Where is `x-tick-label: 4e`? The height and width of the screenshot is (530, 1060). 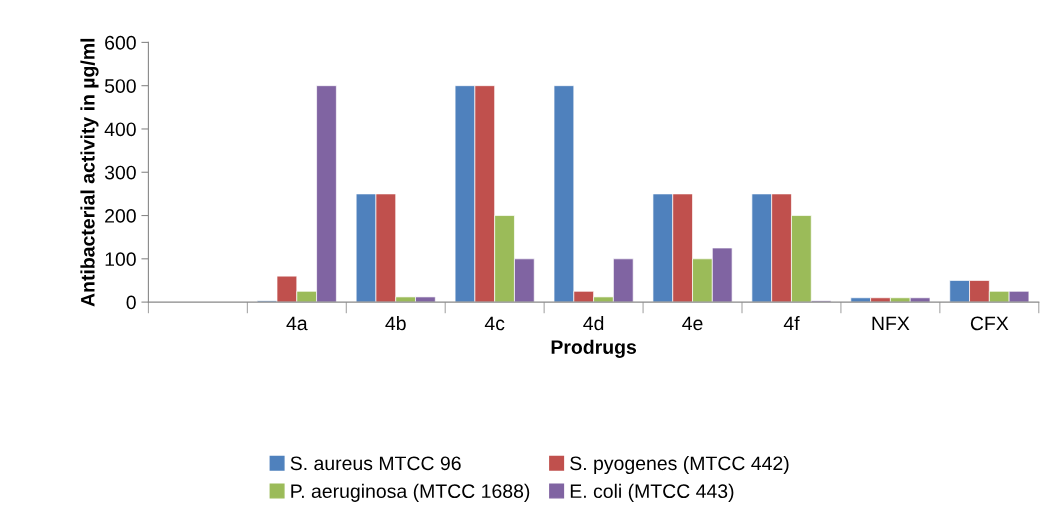
x-tick-label: 4e is located at coordinates (692, 323).